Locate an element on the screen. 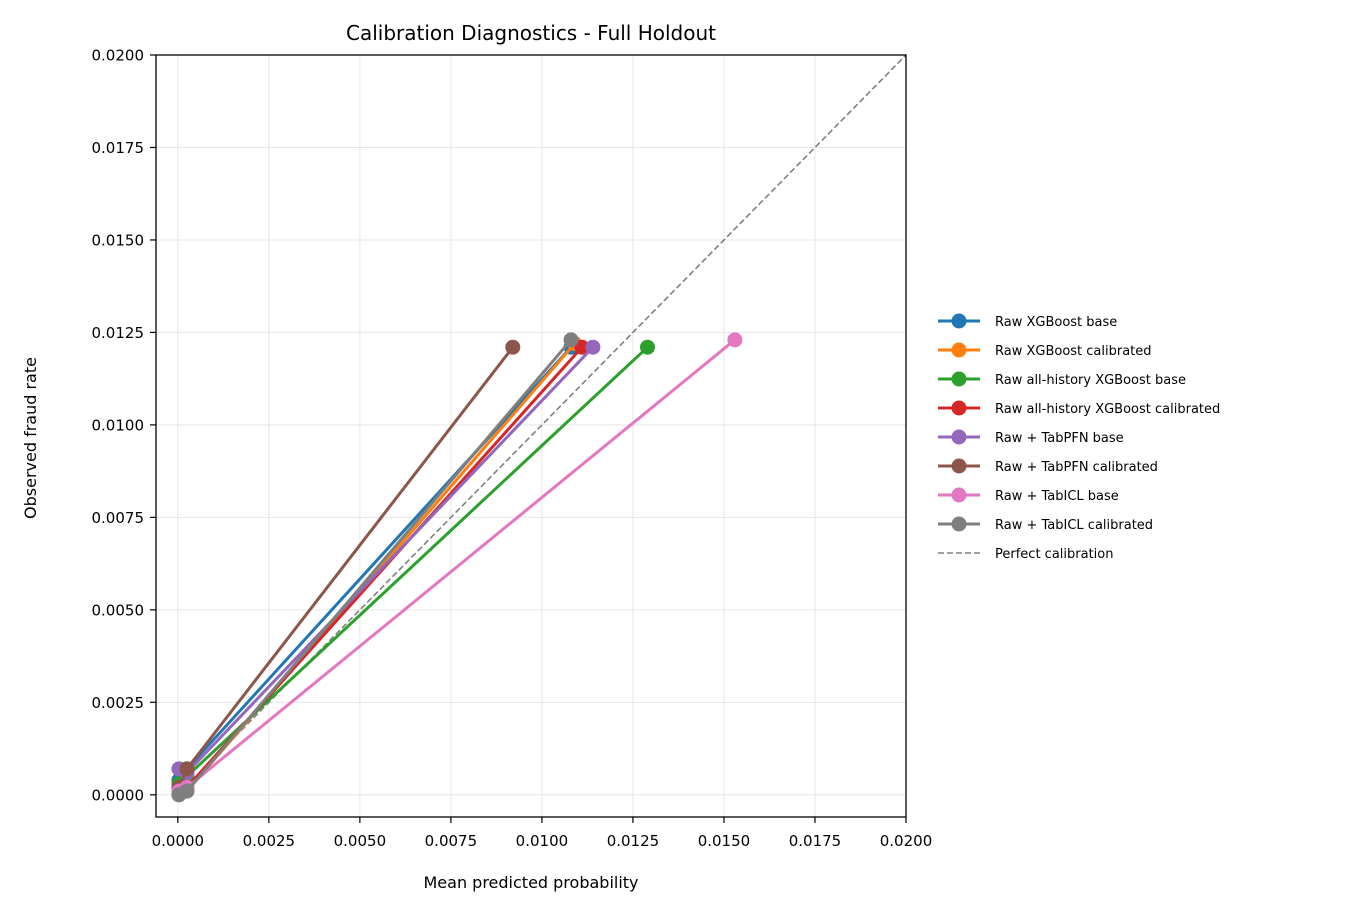 This screenshot has width=1368, height=911. x-tick-label: 0.0025 is located at coordinates (269, 841).